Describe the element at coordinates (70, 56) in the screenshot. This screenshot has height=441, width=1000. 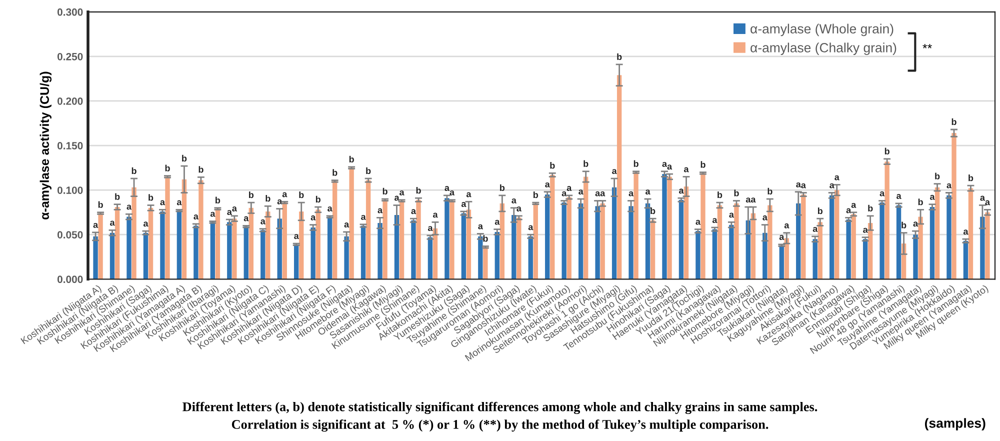
I see `y-tick-label: 0.250` at that location.